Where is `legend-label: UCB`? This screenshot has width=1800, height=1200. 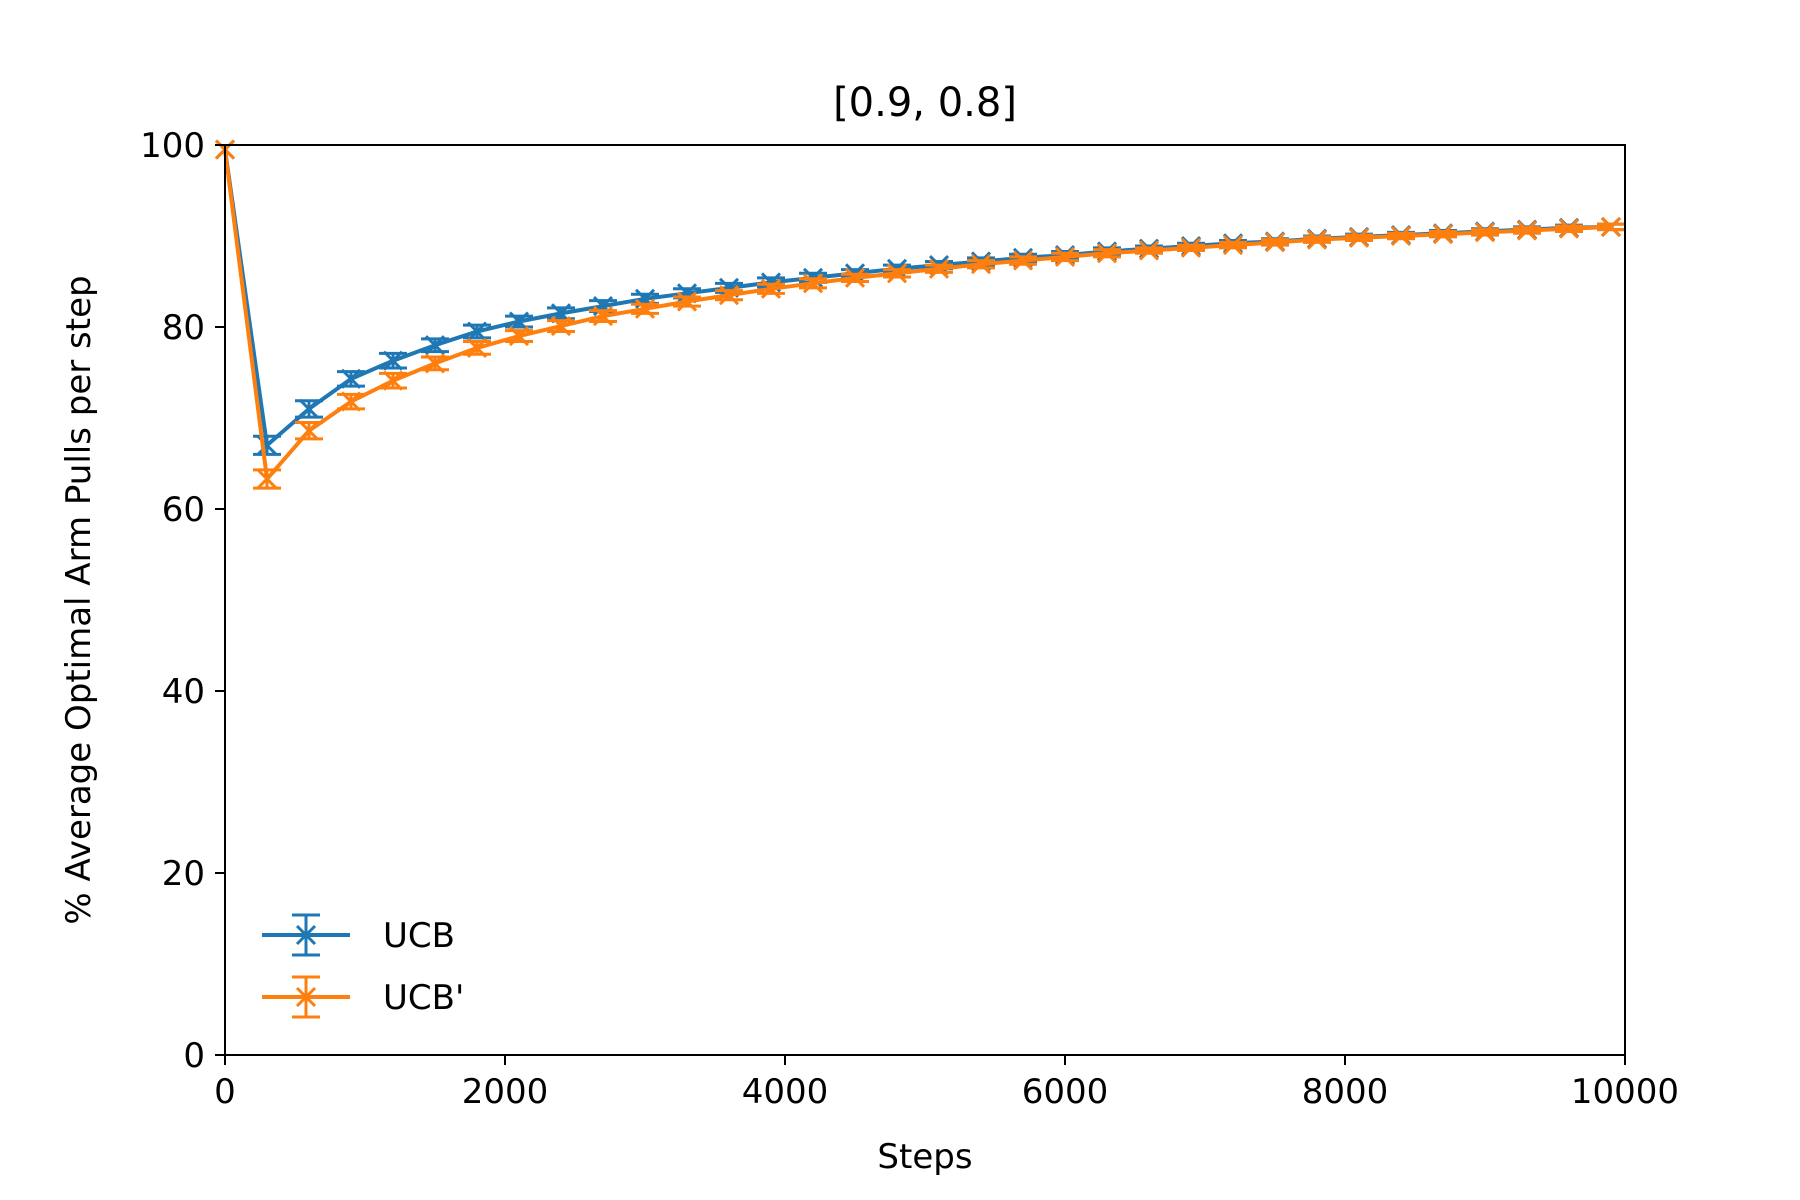 legend-label: UCB is located at coordinates (419, 936).